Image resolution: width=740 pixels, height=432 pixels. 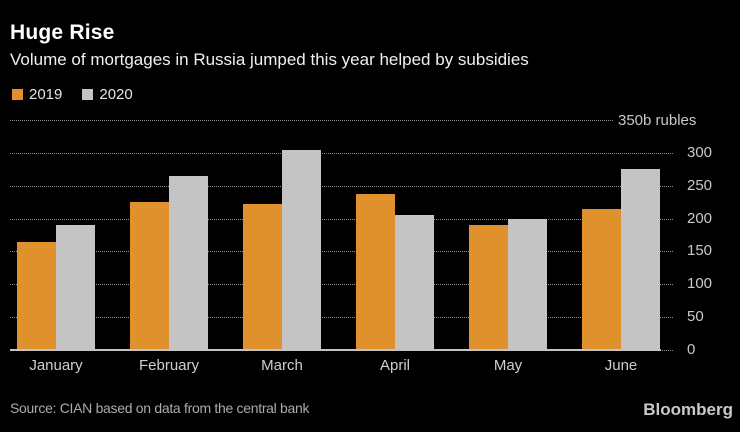 I want to click on y-tick-label-0: 0, so click(x=691, y=349).